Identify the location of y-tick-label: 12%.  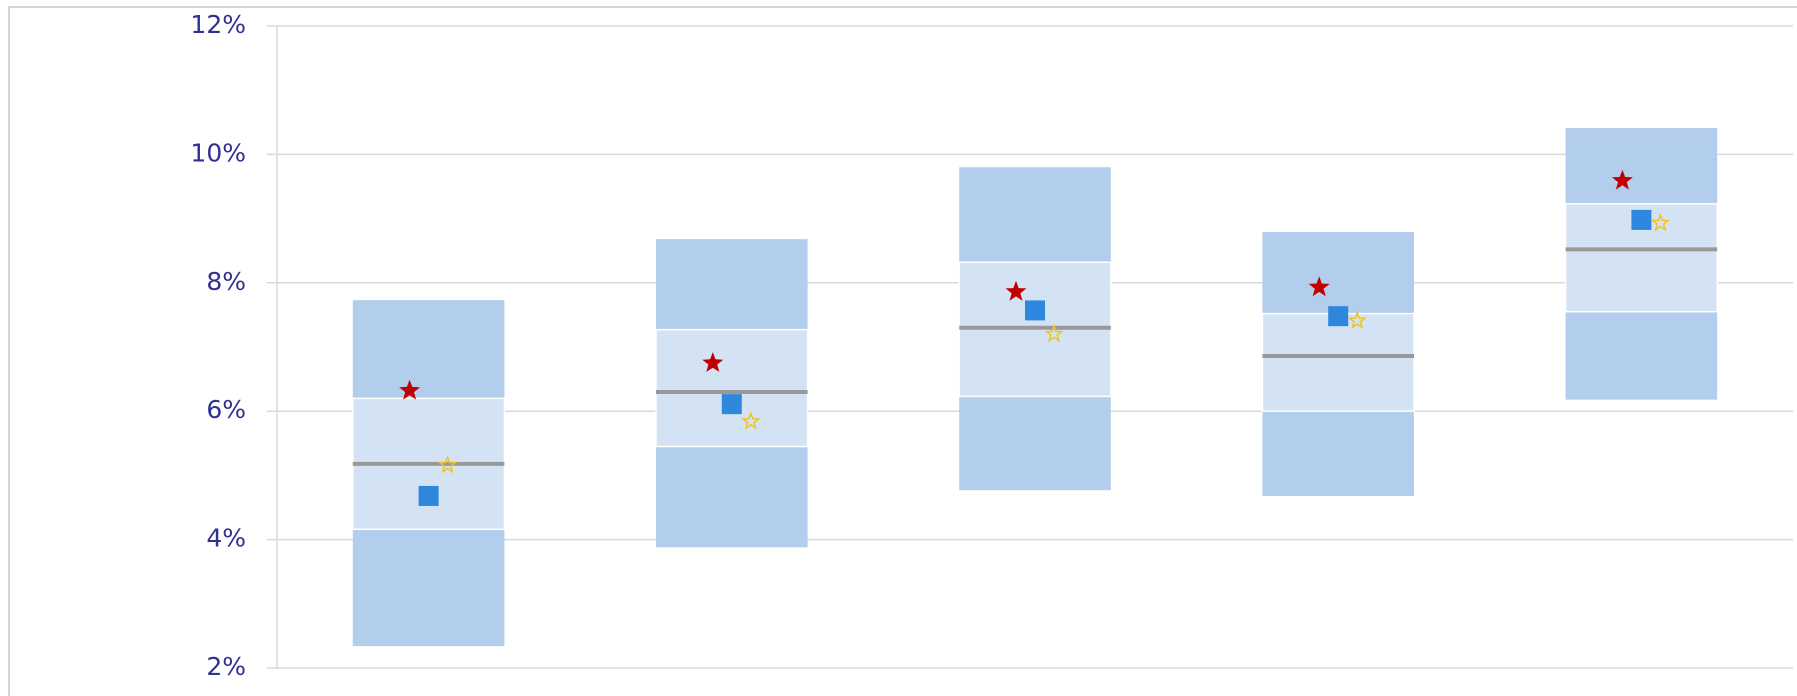
(218, 24).